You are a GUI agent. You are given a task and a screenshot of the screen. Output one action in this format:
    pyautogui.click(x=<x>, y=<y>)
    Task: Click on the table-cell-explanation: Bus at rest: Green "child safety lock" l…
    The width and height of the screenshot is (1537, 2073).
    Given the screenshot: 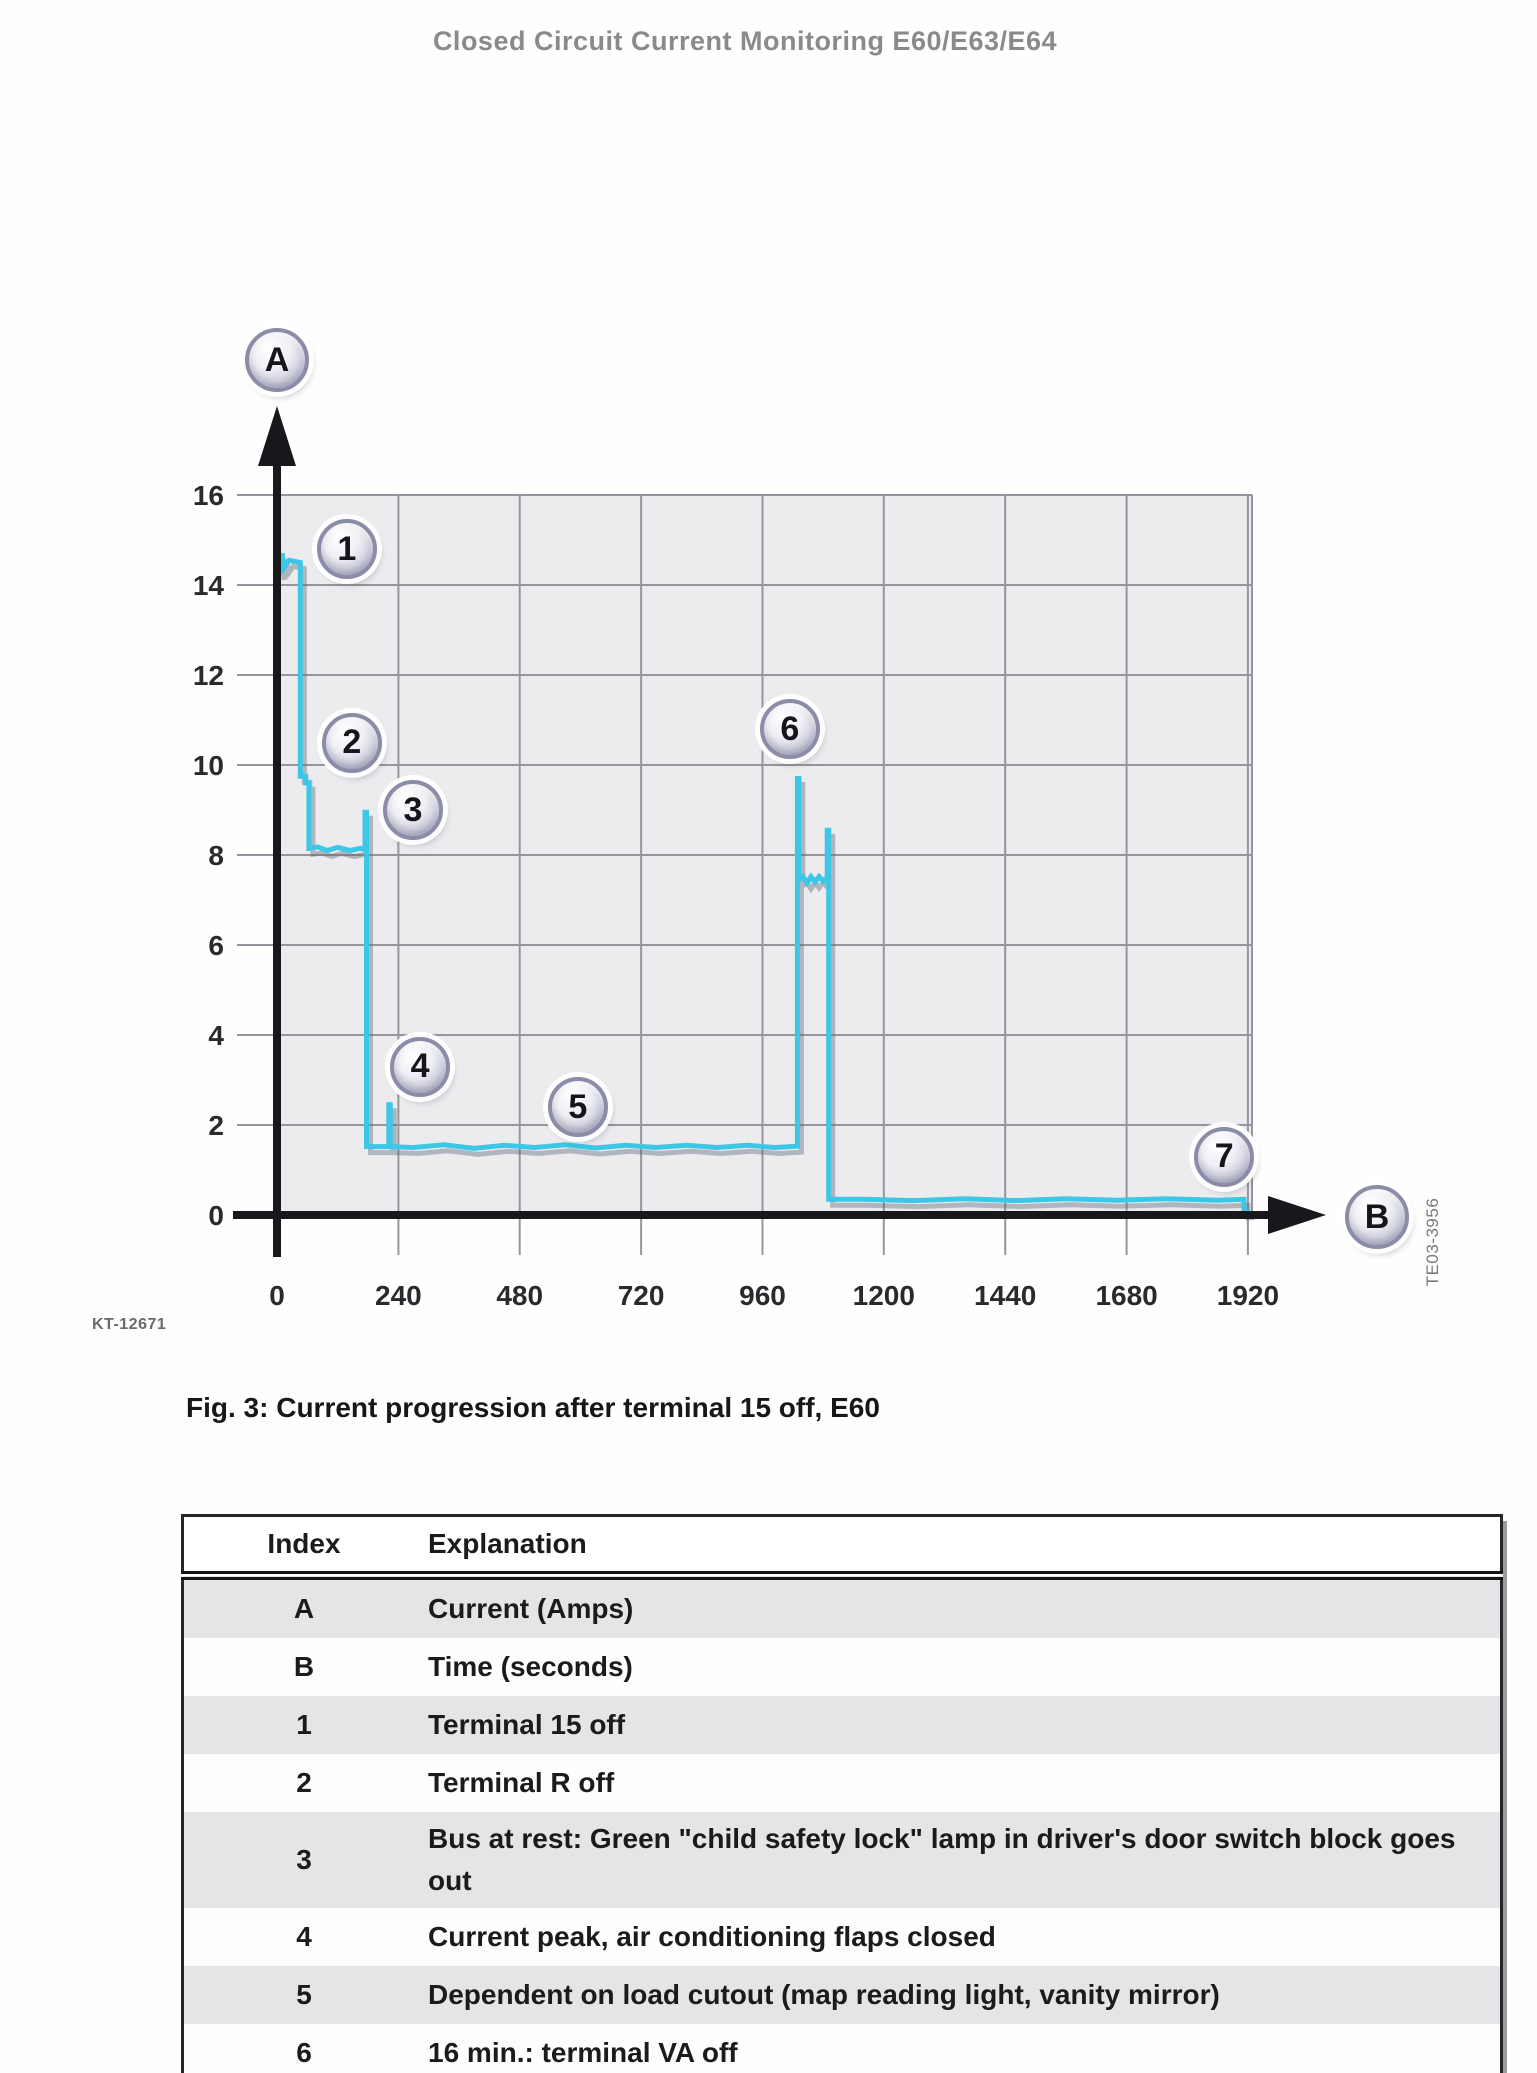 What is the action you would take?
    pyautogui.click(x=942, y=1859)
    